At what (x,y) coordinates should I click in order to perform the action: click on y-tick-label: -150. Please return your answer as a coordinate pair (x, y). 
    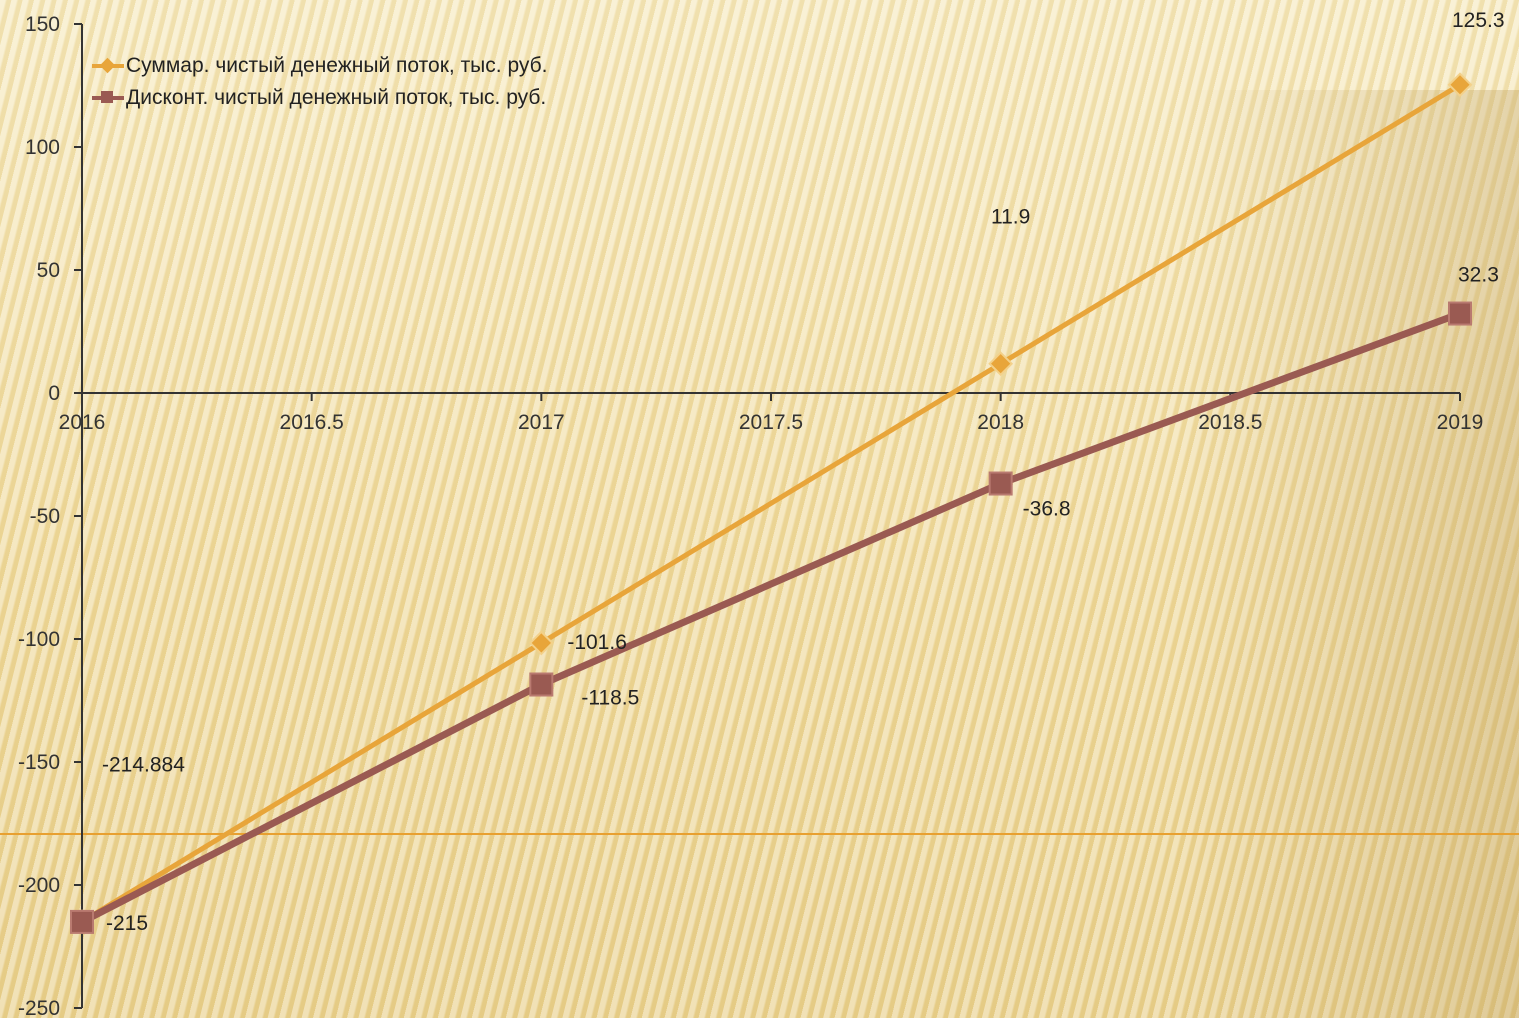
    Looking at the image, I should click on (39, 762).